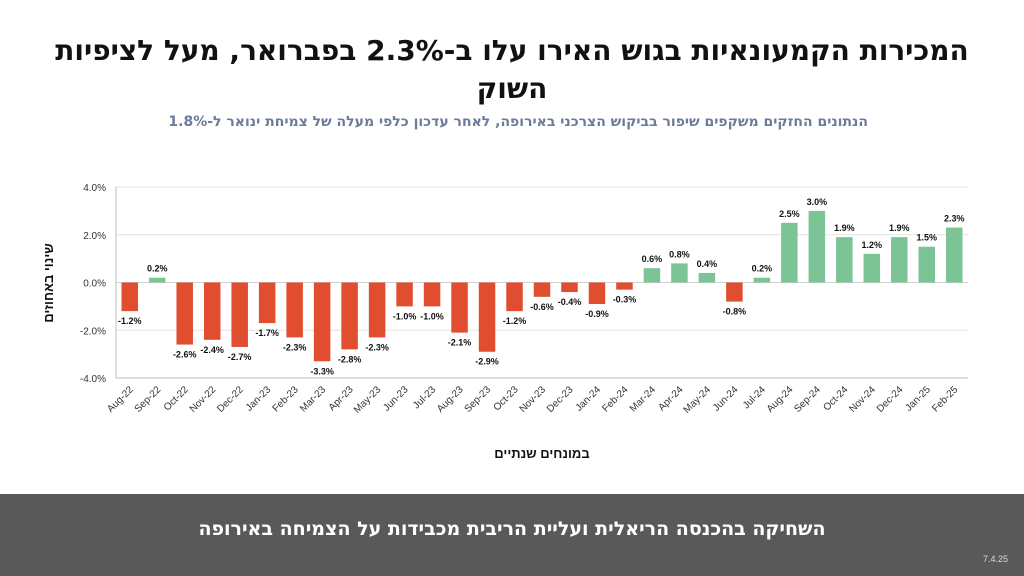 Image resolution: width=1024 pixels, height=576 pixels. I want to click on x-tick-label: Jan-25, so click(918, 399).